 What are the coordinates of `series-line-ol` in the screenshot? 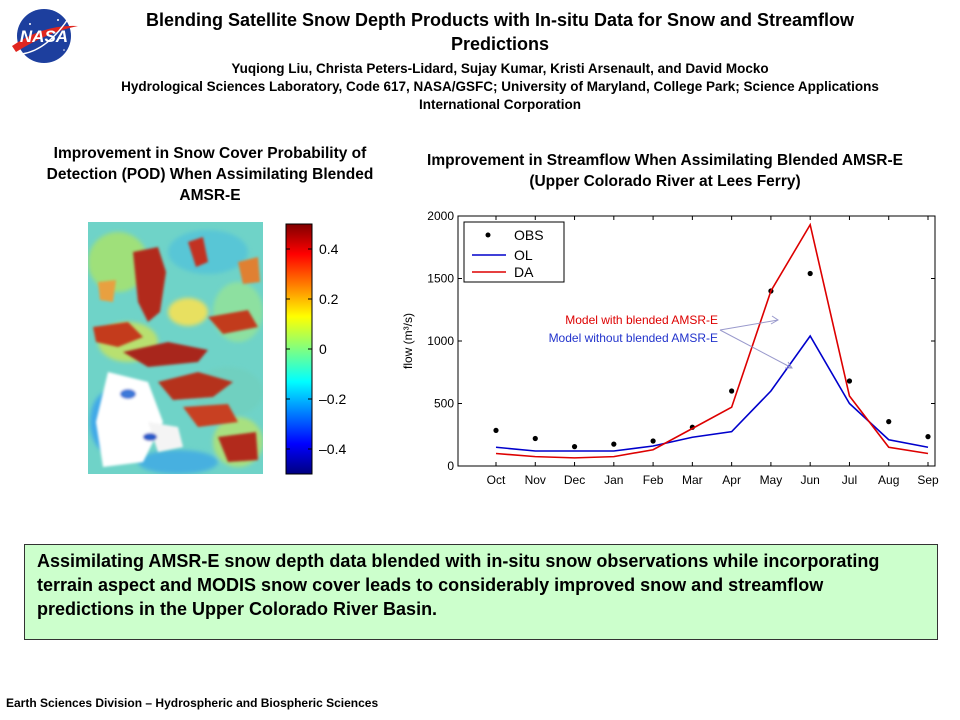 It's located at (712, 393).